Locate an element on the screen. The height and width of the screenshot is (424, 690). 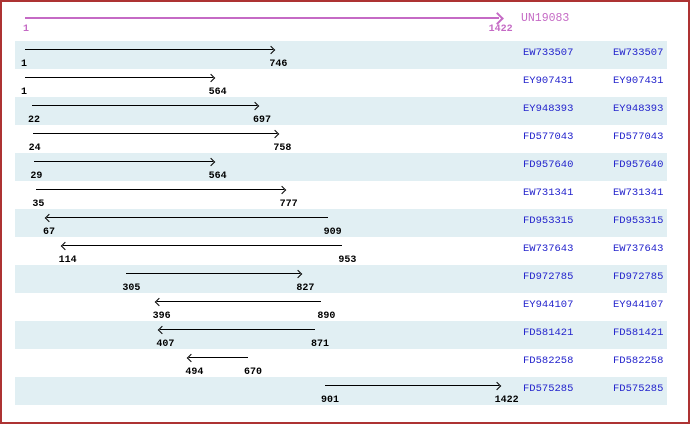
alignment-start-position: 35 is located at coordinates (38, 204).